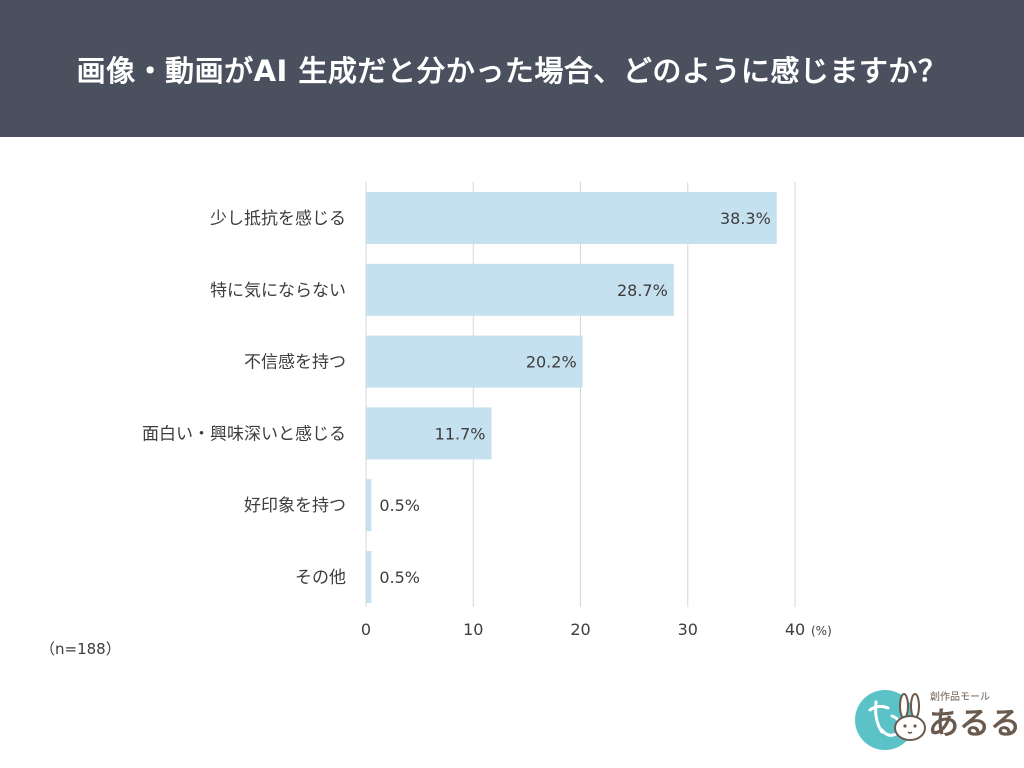 This screenshot has width=1024, height=768. I want to click on x-tick-label: 30, so click(688, 628).